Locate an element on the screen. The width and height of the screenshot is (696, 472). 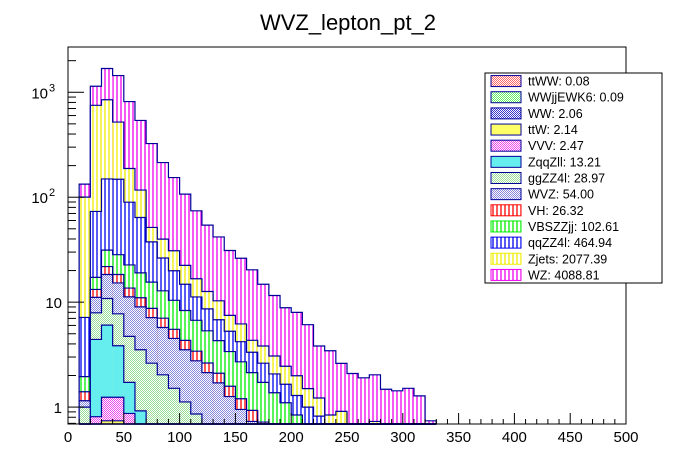
legend-entry-ttww: ttWW: 0.08 is located at coordinates (540, 82).